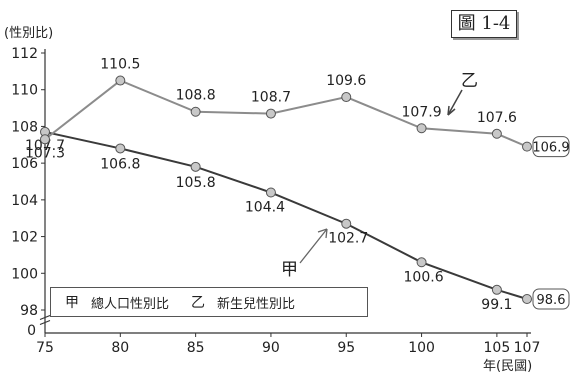 The width and height of the screenshot is (576, 376). Describe the element at coordinates (45, 348) in the screenshot. I see `x-tick-label: 75` at that location.